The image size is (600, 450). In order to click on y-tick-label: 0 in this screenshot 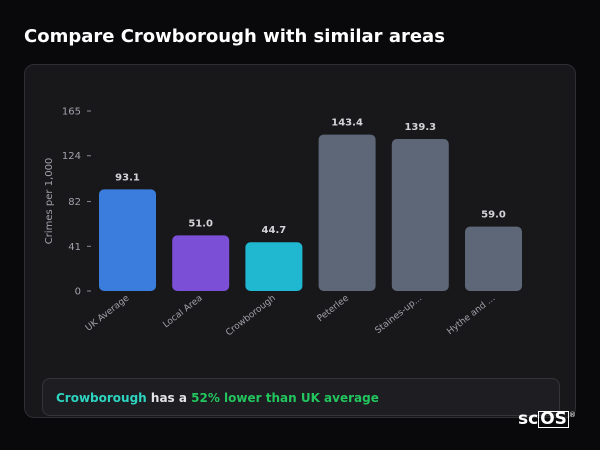, I will do `click(78, 292)`.